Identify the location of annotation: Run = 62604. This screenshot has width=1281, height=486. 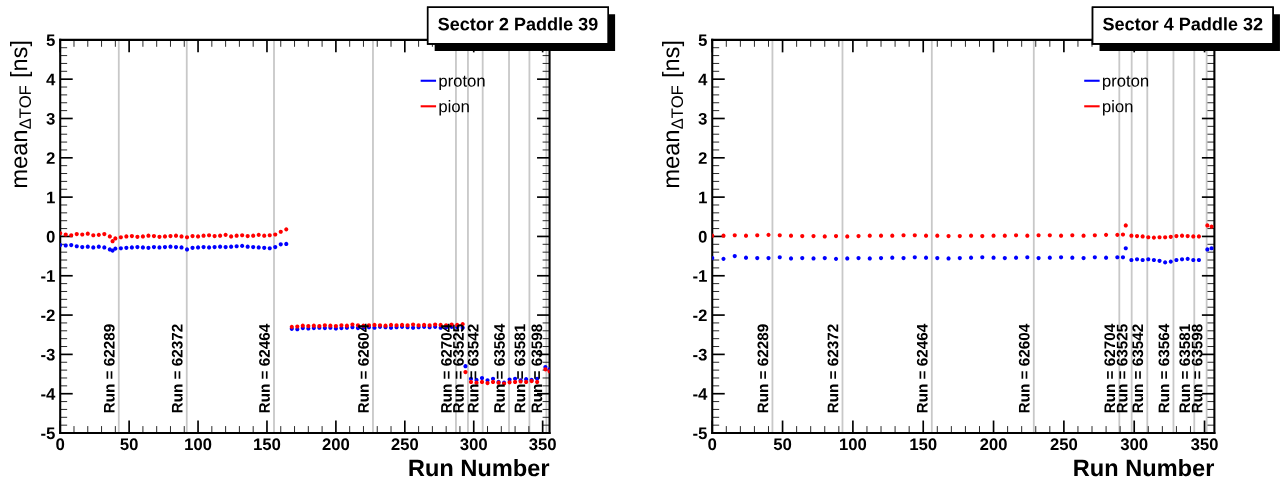
(1024, 368).